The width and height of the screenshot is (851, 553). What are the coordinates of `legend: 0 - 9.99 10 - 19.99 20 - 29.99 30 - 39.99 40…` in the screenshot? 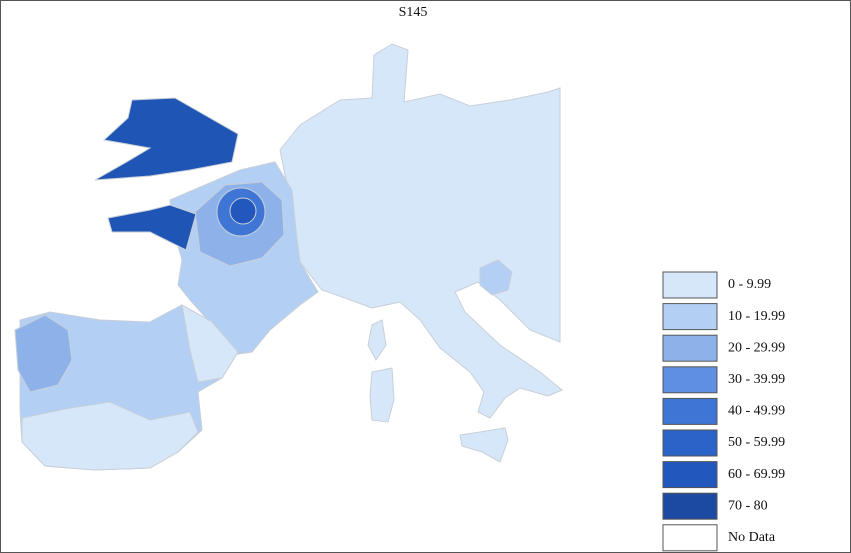 It's located at (723, 411).